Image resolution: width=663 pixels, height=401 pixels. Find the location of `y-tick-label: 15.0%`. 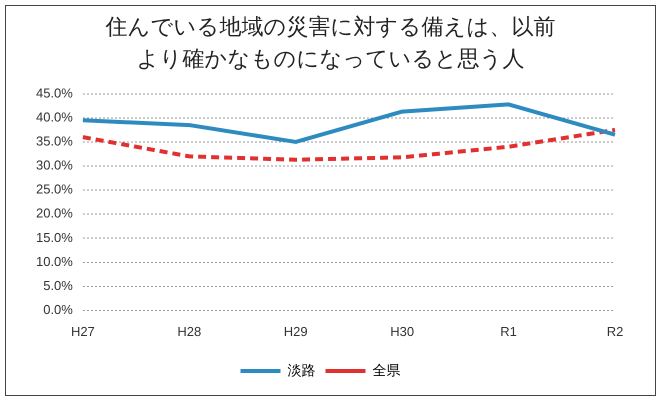

y-tick-label: 15.0% is located at coordinates (55, 237).